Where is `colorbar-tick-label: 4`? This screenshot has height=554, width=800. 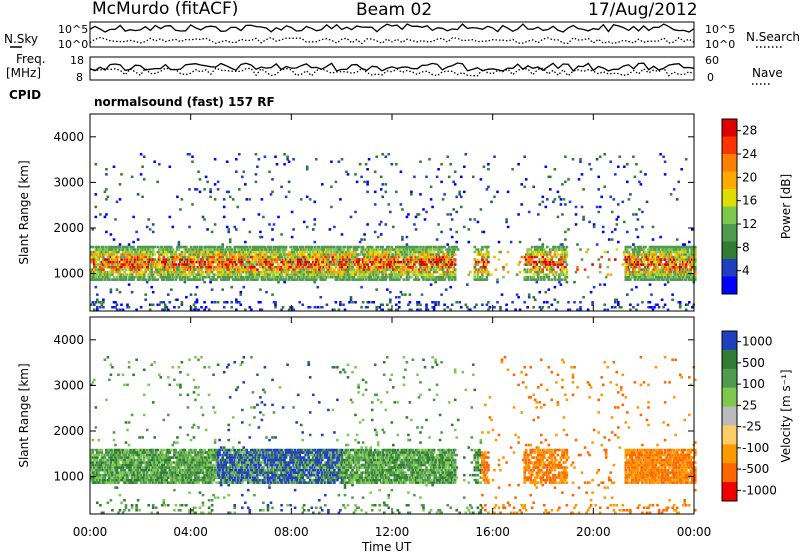 colorbar-tick-label: 4 is located at coordinates (746, 271).